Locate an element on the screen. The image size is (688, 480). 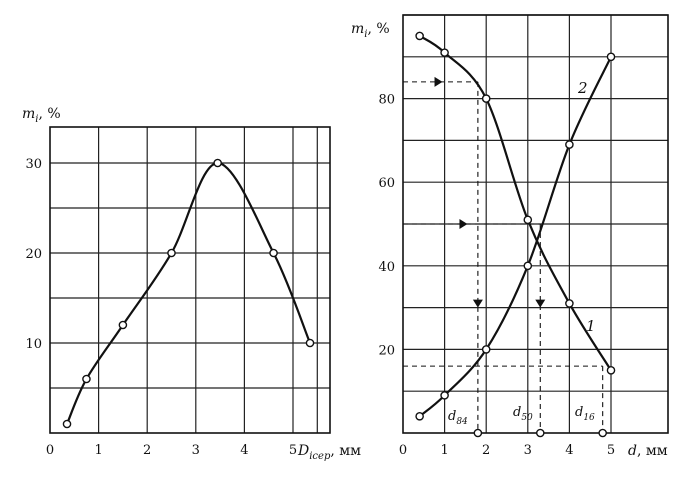
left-x-tick-label: 3 is located at coordinates (196, 450).